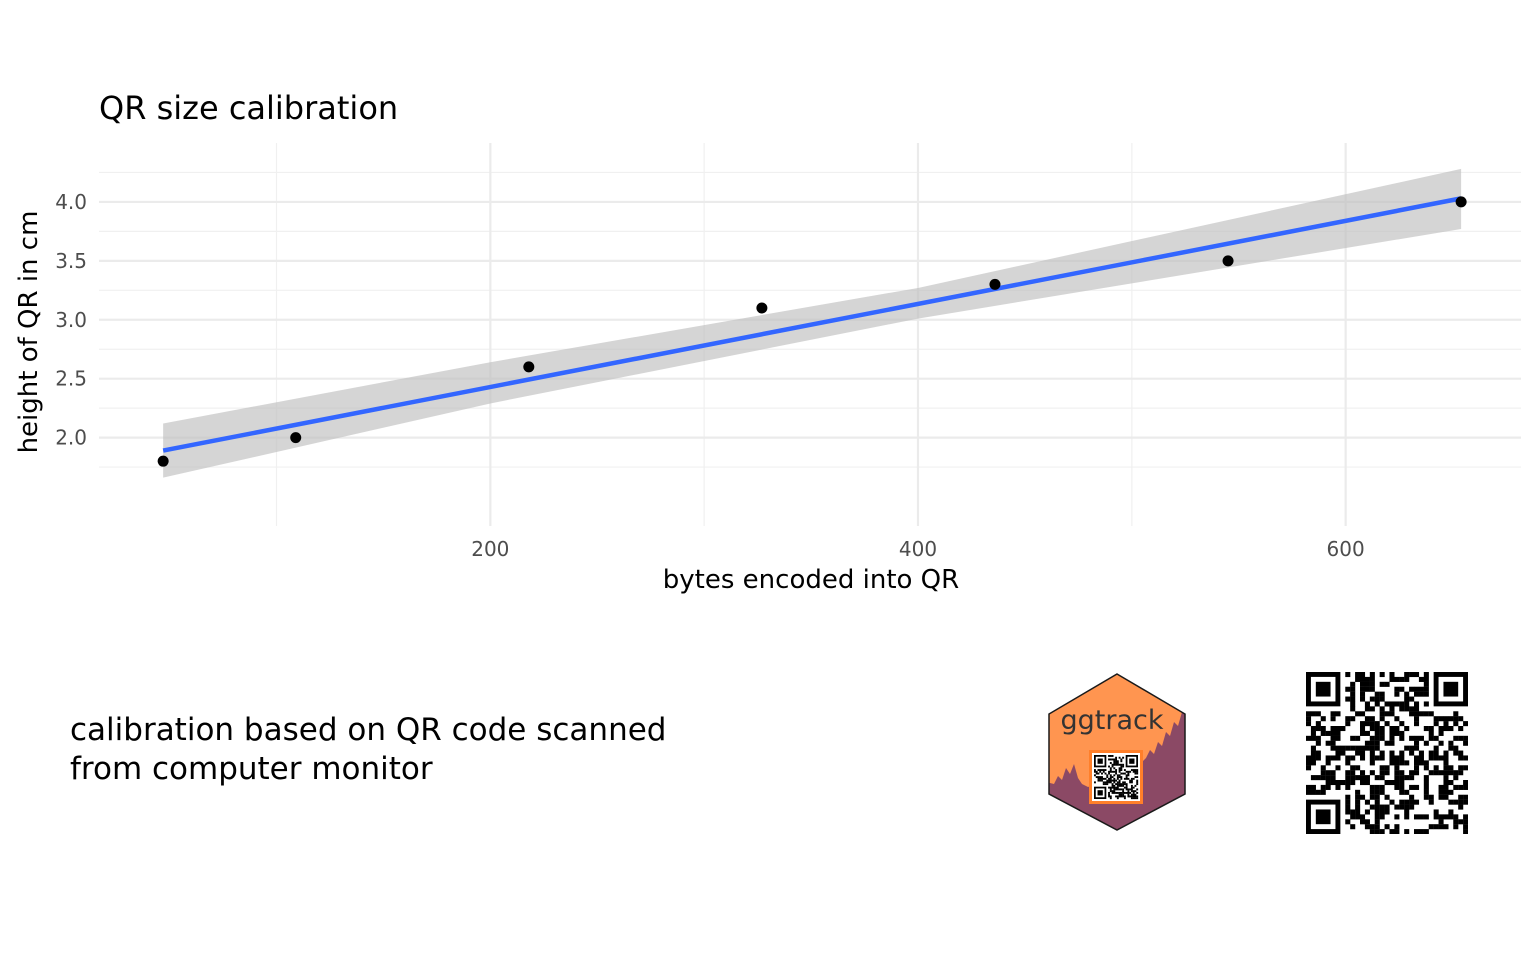  What do you see at coordinates (1387, 753) in the screenshot?
I see `qr-code-icon` at bounding box center [1387, 753].